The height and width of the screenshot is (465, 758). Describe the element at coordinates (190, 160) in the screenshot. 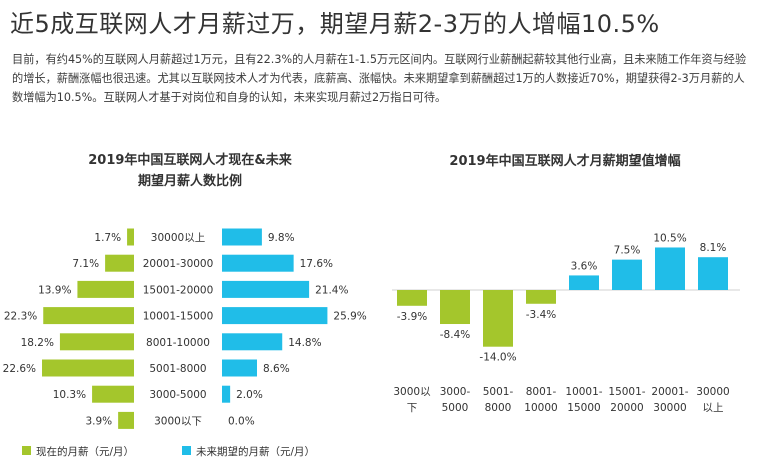

I see `left-chart-title-line-1: 2019年中国互联网人才现在&未来` at that location.